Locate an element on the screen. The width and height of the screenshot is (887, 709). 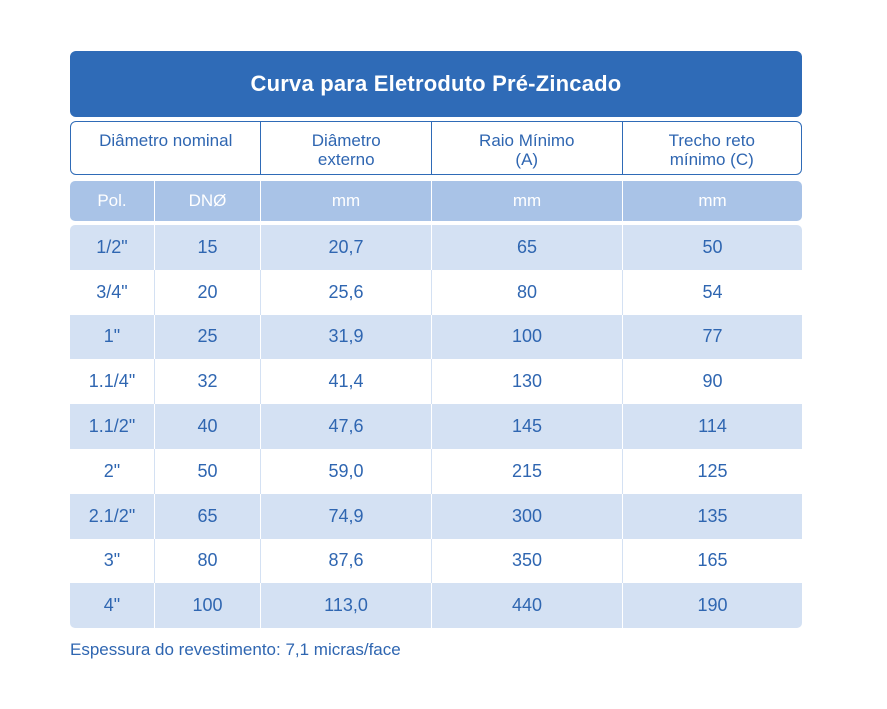
cell-pol: 2.1/2" is located at coordinates (112, 516).